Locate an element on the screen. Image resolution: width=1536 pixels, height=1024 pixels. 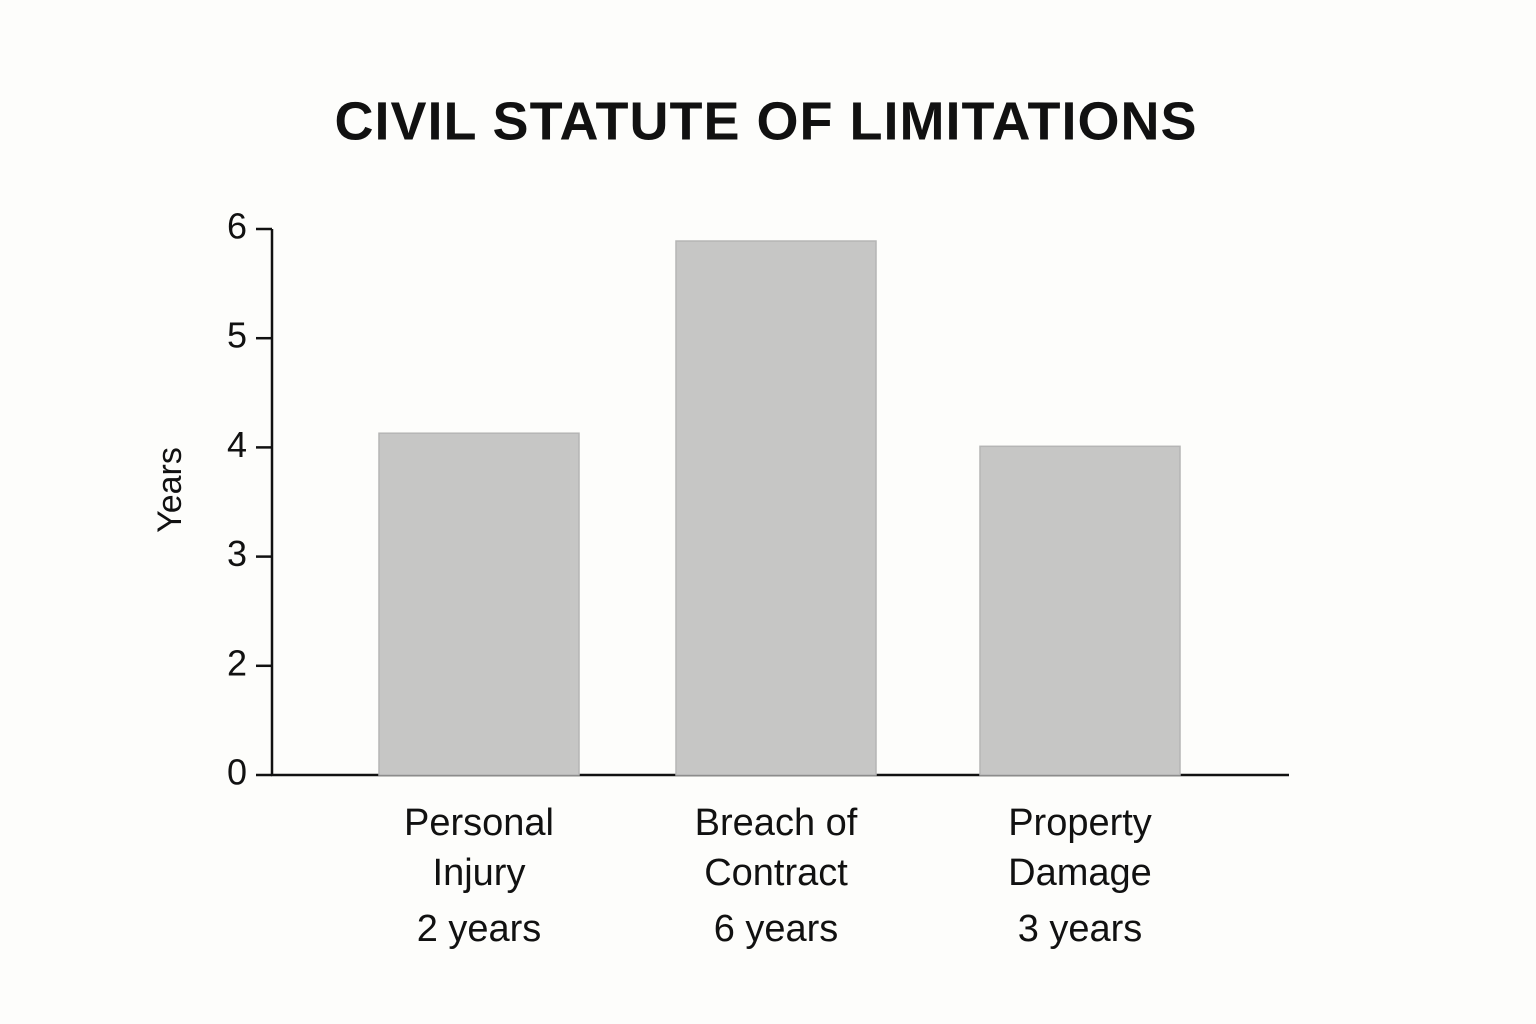
x-tick-label: Property is located at coordinates (1080, 823).